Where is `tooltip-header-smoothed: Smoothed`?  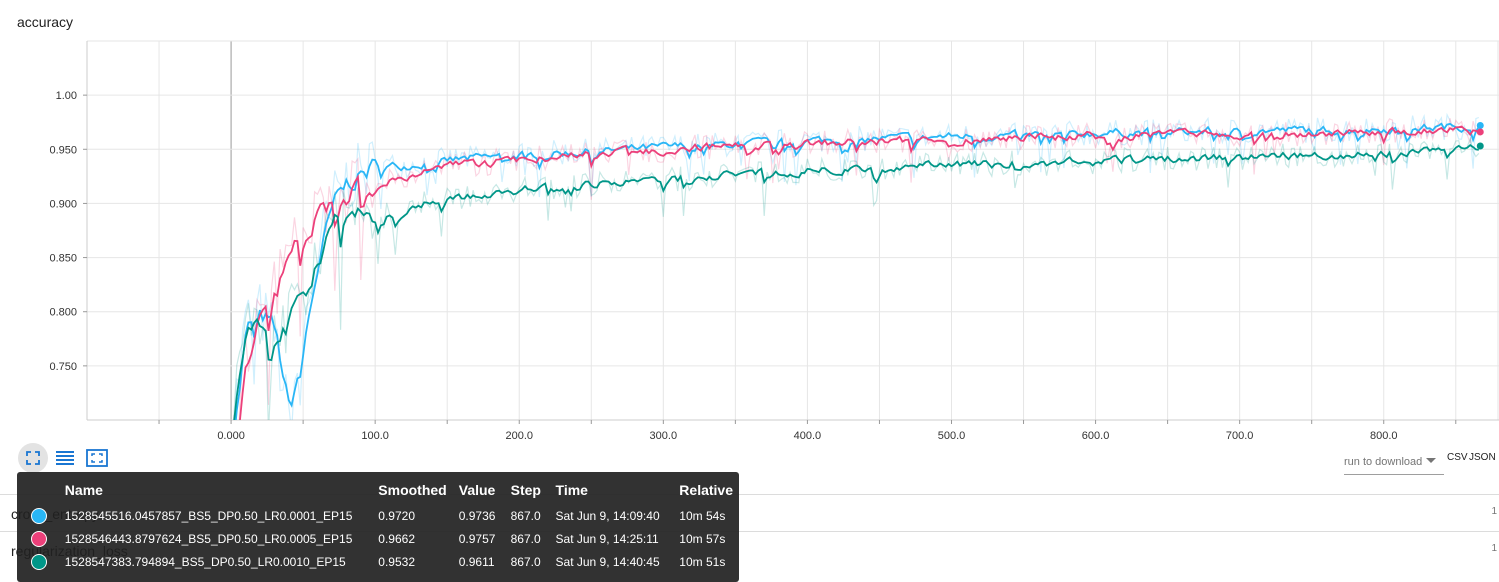
tooltip-header-smoothed: Smoothed is located at coordinates (412, 490).